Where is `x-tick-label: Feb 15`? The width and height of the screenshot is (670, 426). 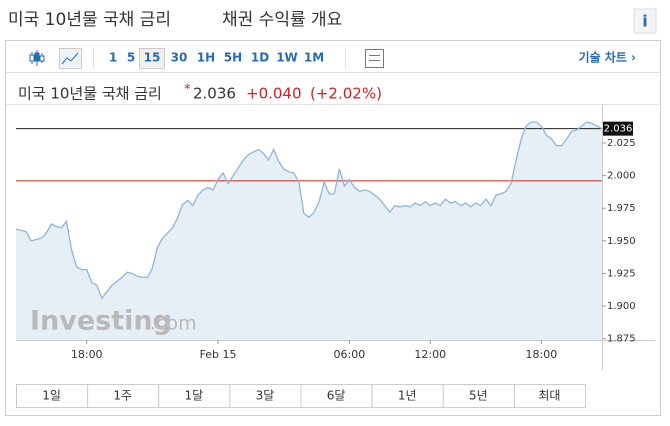
x-tick-label: Feb 15 is located at coordinates (218, 354).